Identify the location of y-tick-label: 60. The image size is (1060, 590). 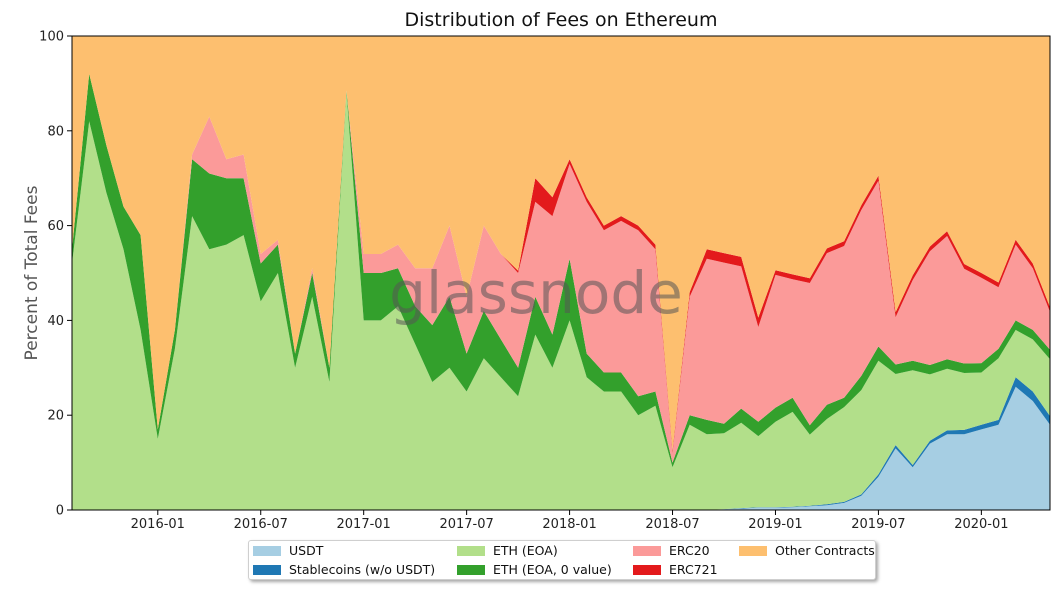
(55, 226).